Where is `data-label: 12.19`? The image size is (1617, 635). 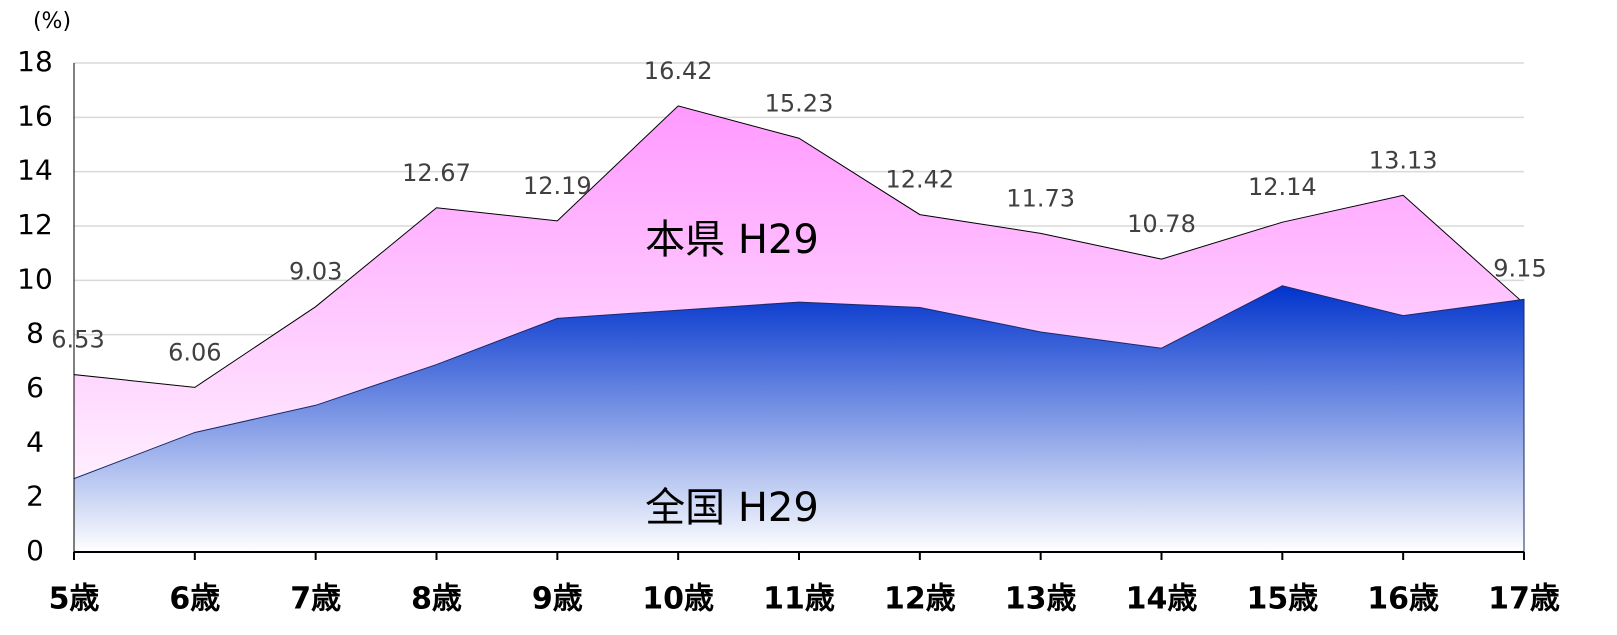
data-label: 12.19 is located at coordinates (557, 186).